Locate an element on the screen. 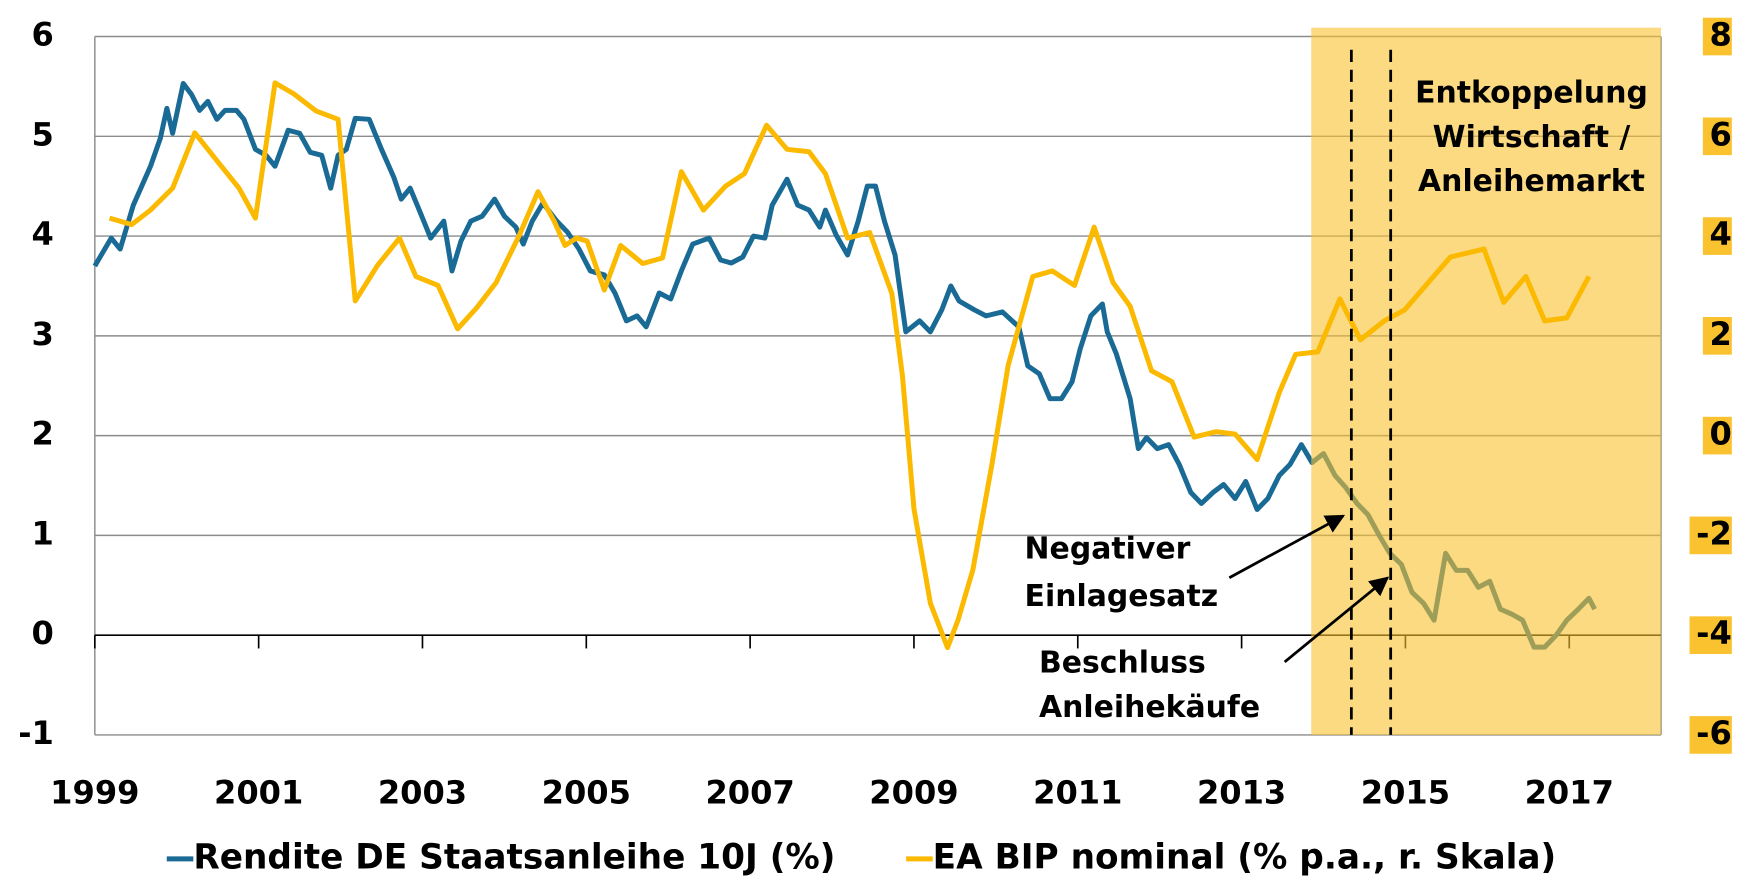 The image size is (1737, 891). y-tick-label: 0 is located at coordinates (43, 633).